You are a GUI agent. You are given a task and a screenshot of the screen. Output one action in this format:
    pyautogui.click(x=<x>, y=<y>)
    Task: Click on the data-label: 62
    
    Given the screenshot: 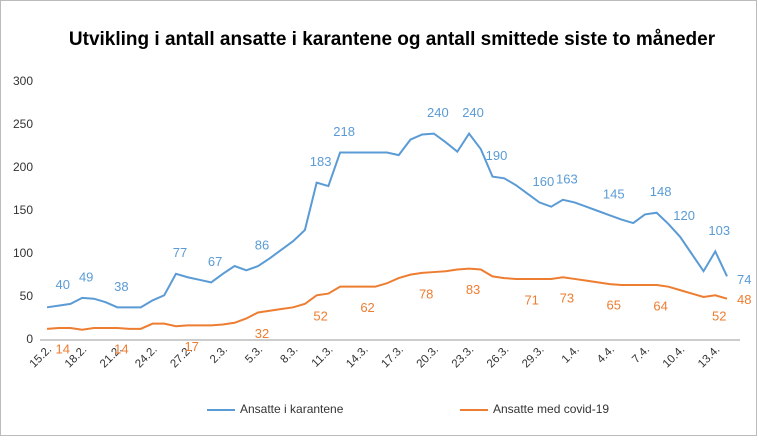 What is the action you would take?
    pyautogui.click(x=367, y=307)
    